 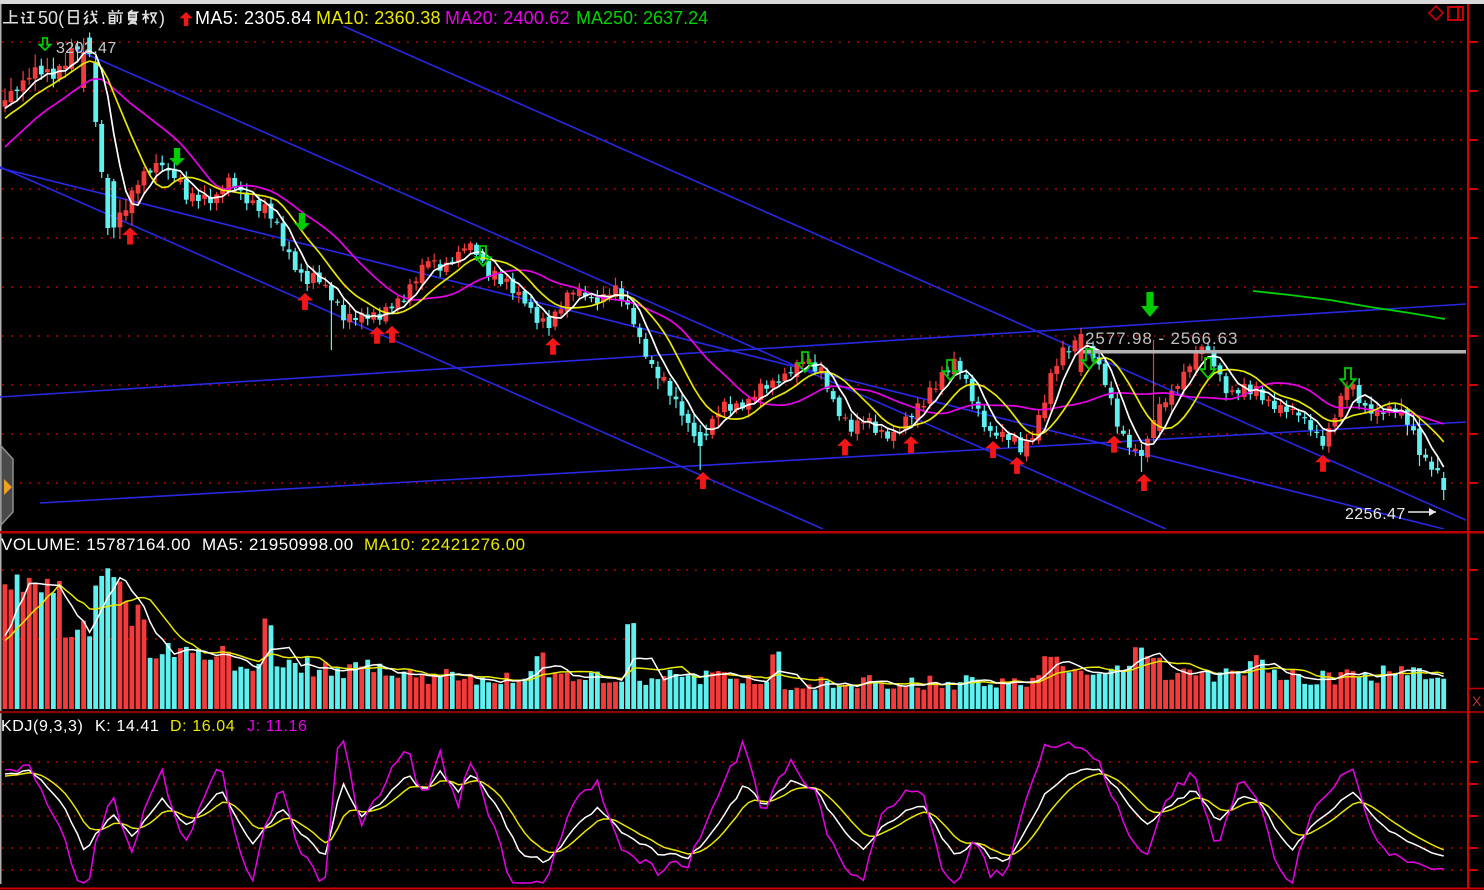 What do you see at coordinates (253, 18) in the screenshot?
I see `svg-text: MA5: 2305.84` at bounding box center [253, 18].